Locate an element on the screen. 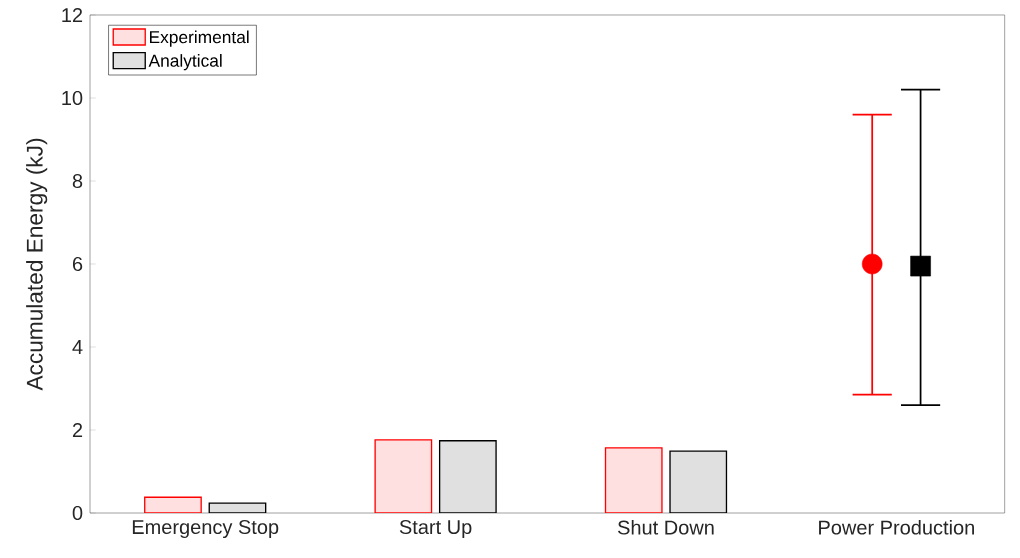 This screenshot has height=558, width=1020. y-tick-label: 0 is located at coordinates (77, 513).